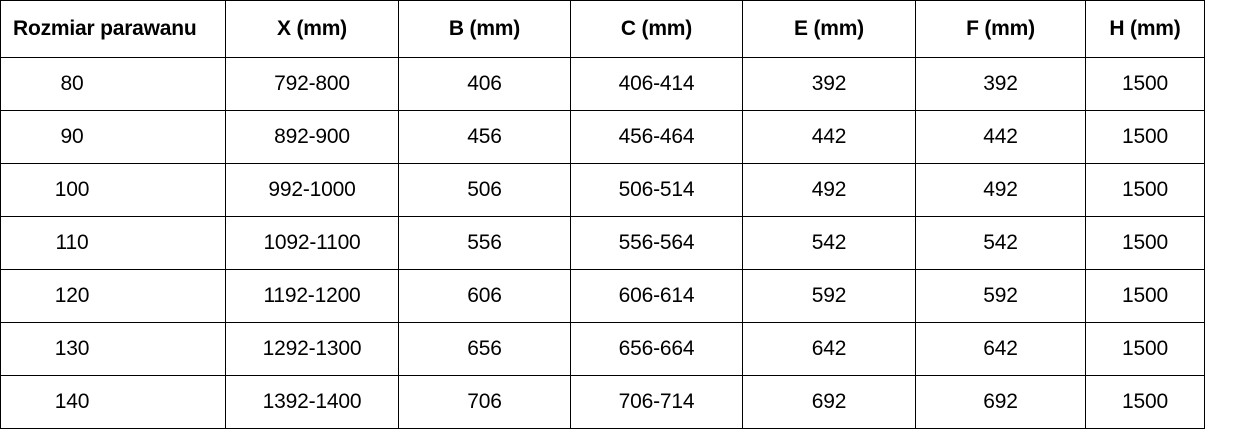 Image resolution: width=1259 pixels, height=433 pixels. I want to click on cell-c: 406-414, so click(656, 84).